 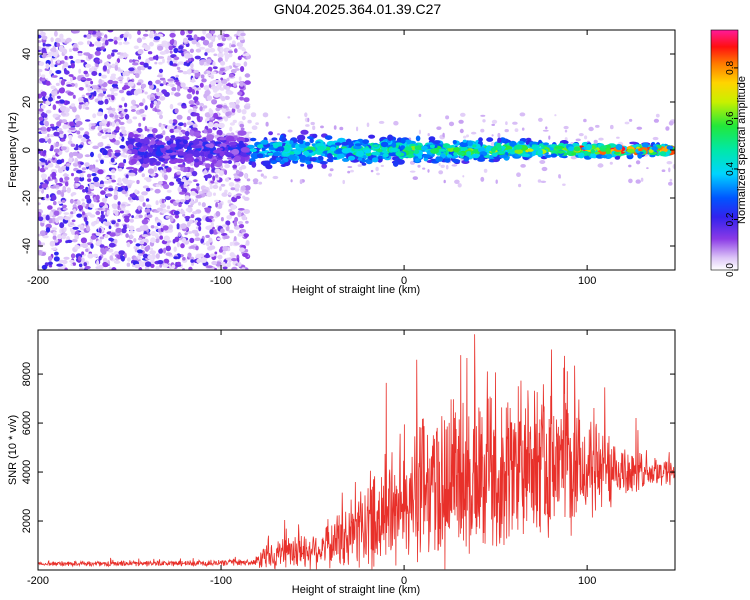 What do you see at coordinates (730, 219) in the screenshot?
I see `colorbar-tick-label: 0.2` at bounding box center [730, 219].